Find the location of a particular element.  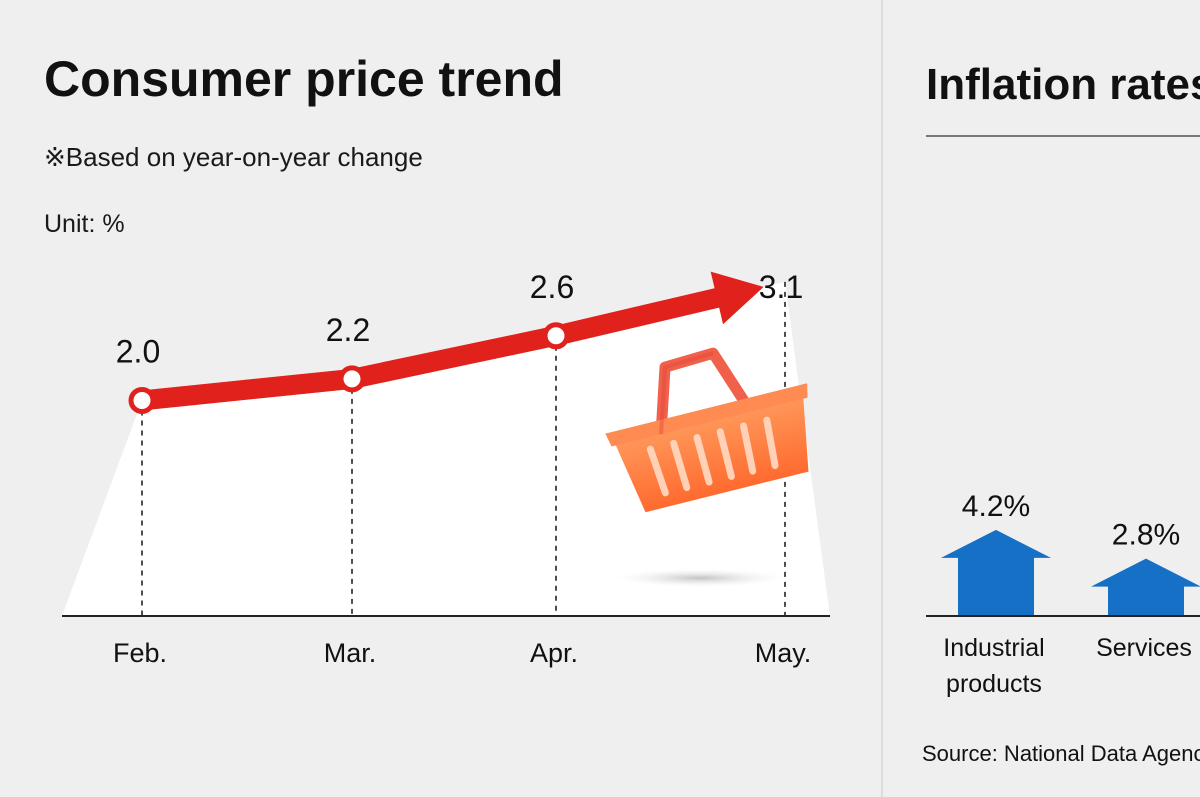

chart-subtitle: ※Based on year-on-year change is located at coordinates (233, 157).